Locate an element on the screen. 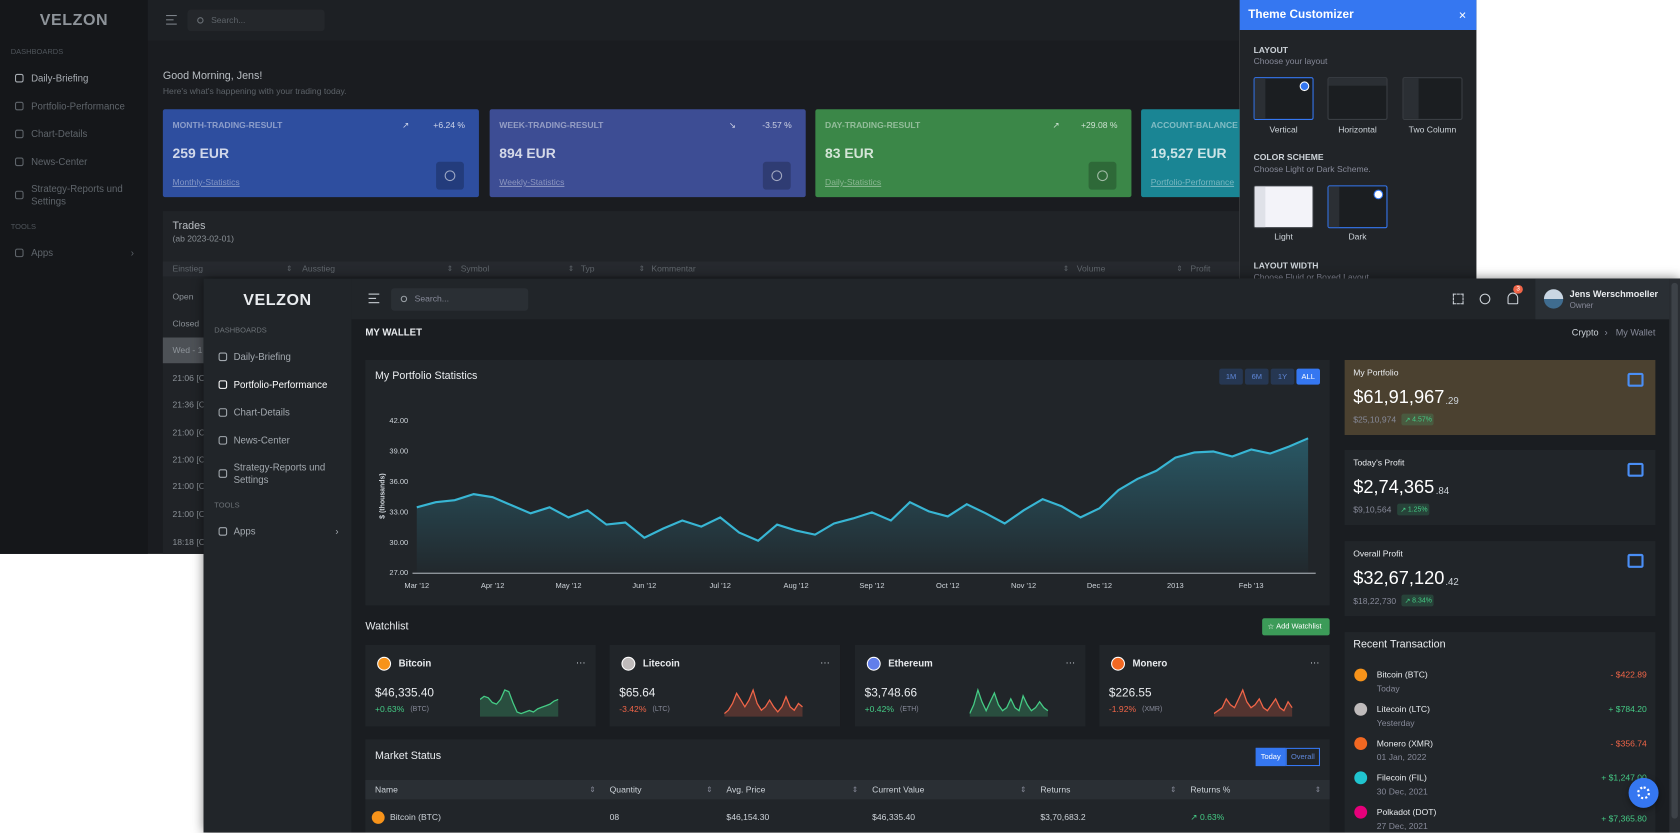 The image size is (1680, 833). tx-name: Litecoin (LTC) is located at coordinates (1403, 709).